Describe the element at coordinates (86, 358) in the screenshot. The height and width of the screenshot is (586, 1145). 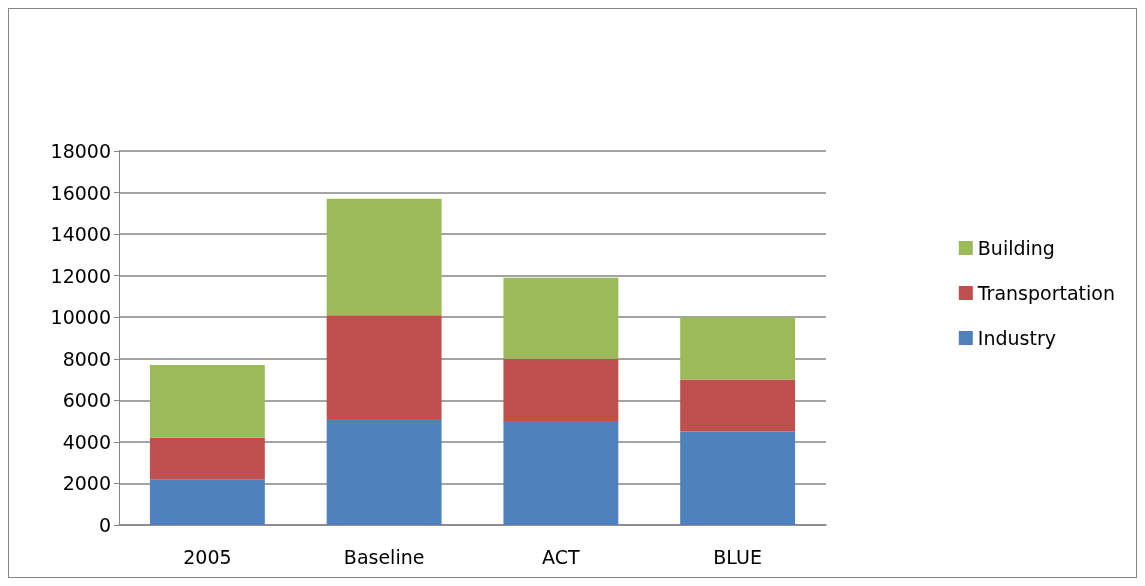
I see `y-tick-label: 8000` at that location.